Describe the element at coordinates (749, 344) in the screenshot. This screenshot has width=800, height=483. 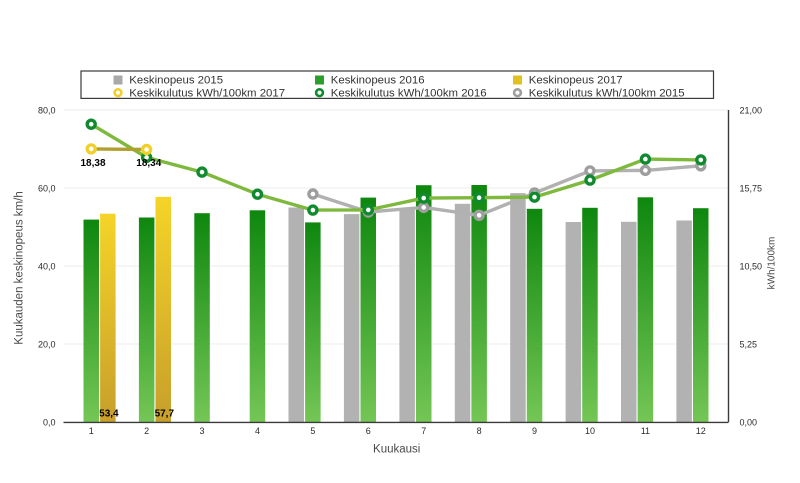
I see `svg-text: 5,25` at that location.